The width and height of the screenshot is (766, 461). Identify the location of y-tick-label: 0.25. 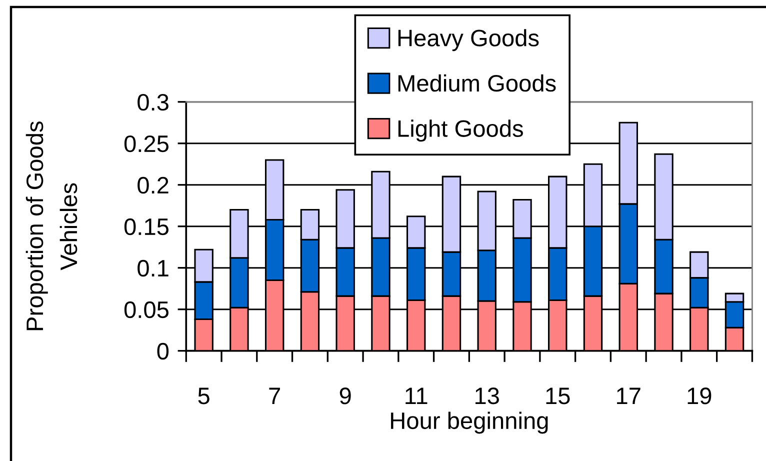
(146, 143).